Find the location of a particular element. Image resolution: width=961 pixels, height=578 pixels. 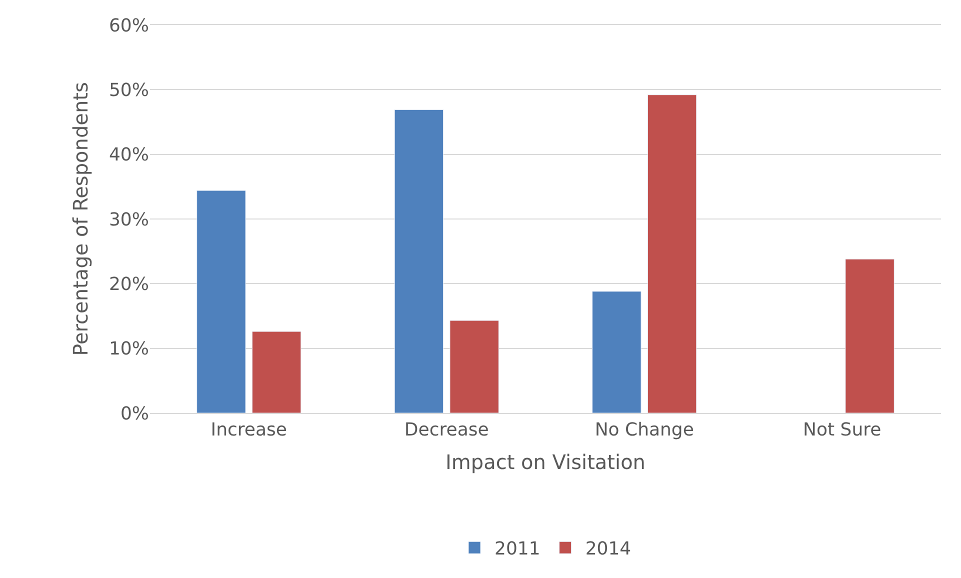

x-tick-label: Not Sure is located at coordinates (842, 430).